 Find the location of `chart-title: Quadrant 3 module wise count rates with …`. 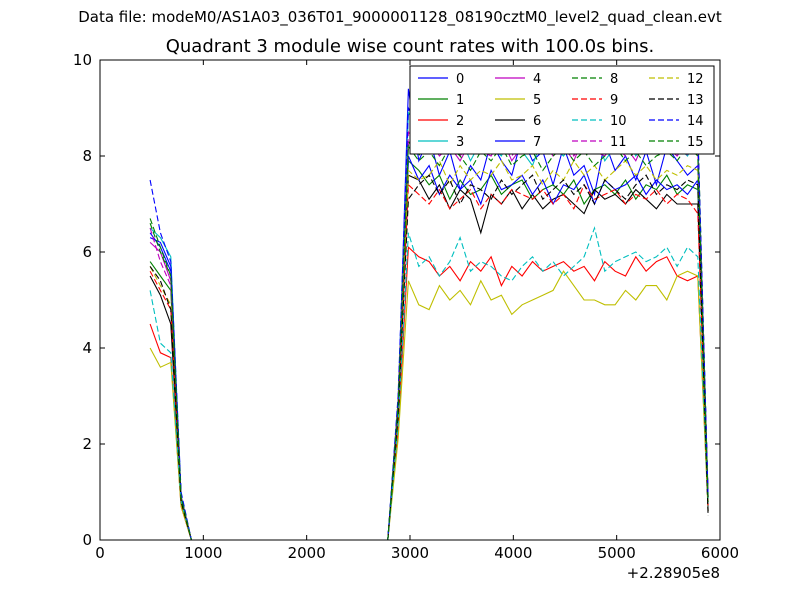

chart-title: Quadrant 3 module wise count rates with … is located at coordinates (410, 46).